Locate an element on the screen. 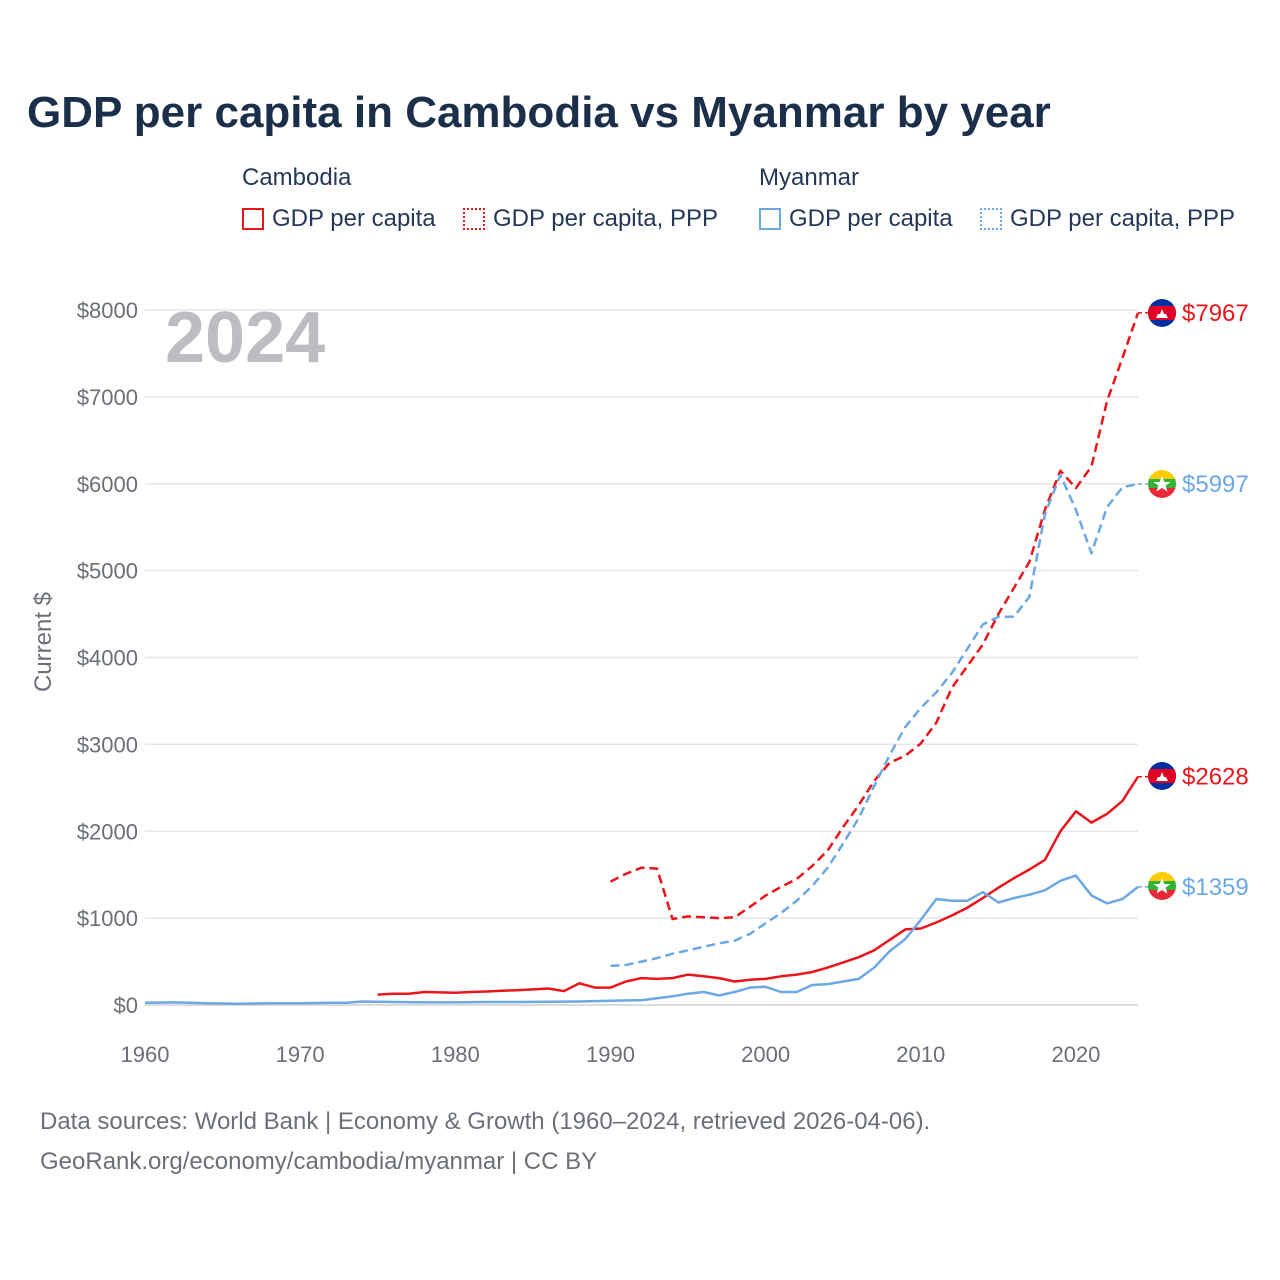 The height and width of the screenshot is (1280, 1280). series-line-cambodia-solid is located at coordinates (758, 886).